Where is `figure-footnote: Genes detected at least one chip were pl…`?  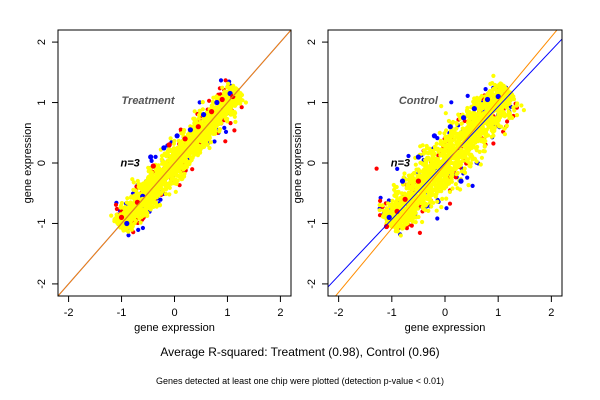 figure-footnote: Genes detected at least one chip were pl… is located at coordinates (300, 381).